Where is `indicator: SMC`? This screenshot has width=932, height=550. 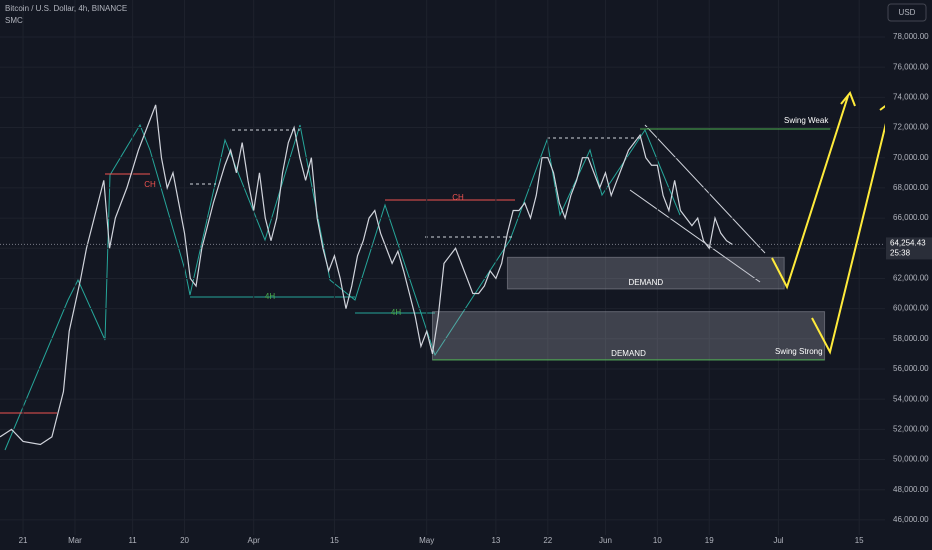 indicator: SMC is located at coordinates (14, 20).